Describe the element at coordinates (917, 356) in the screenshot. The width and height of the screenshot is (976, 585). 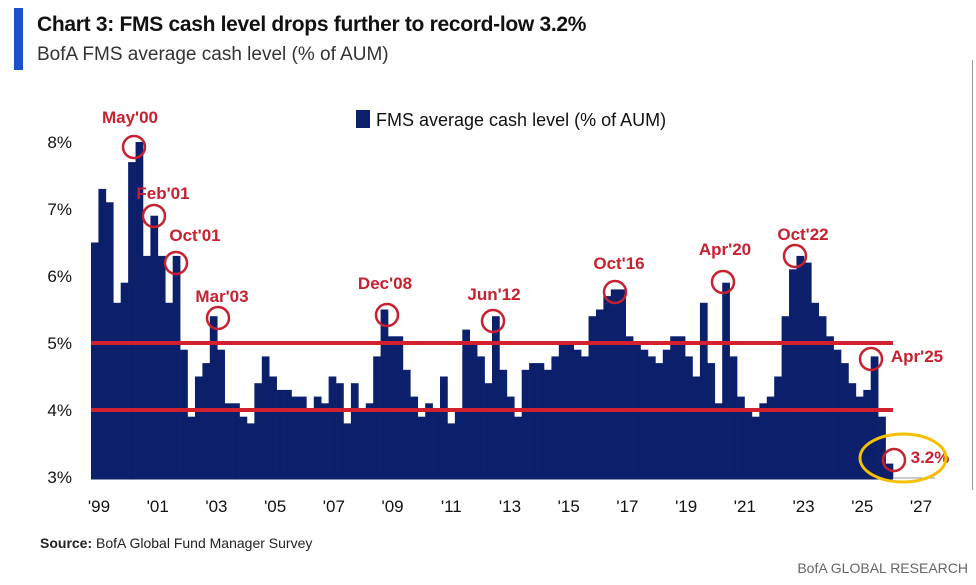
I see `annotation-label: Apr'25` at that location.